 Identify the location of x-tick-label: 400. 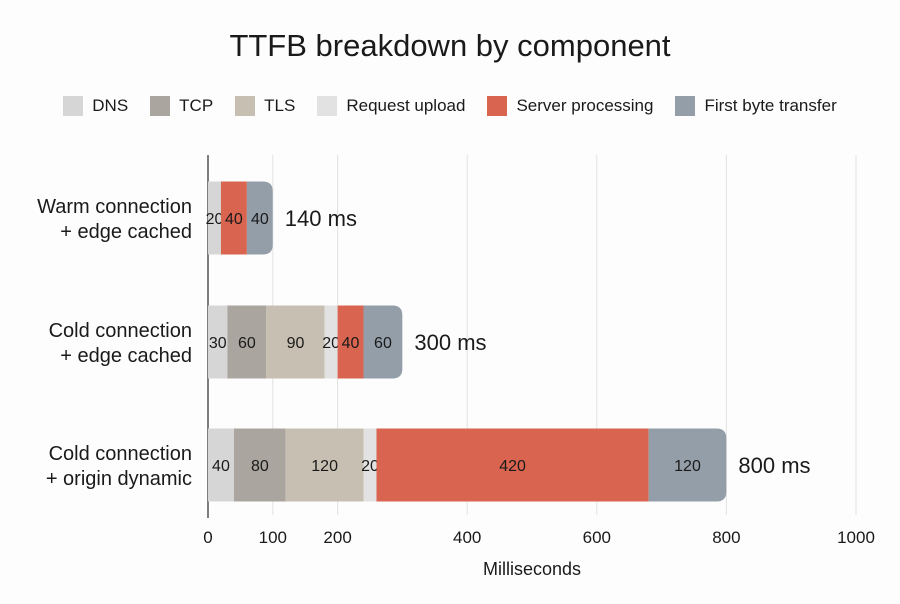
(467, 537).